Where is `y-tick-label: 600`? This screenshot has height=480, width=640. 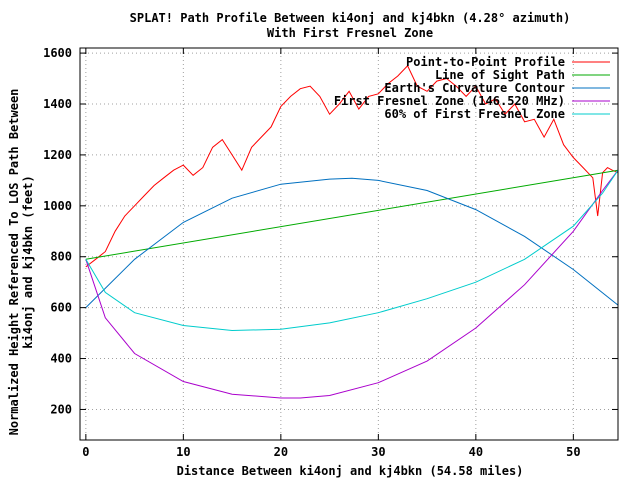 y-tick-label: 600 is located at coordinates (61, 308).